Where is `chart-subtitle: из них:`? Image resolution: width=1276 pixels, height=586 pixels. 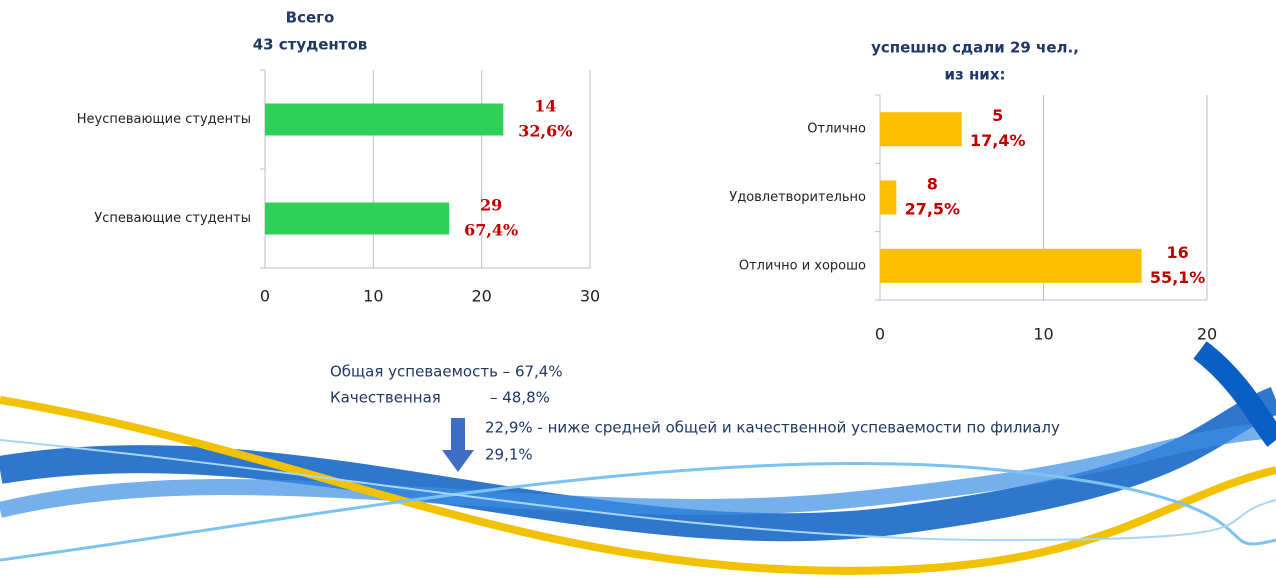 chart-subtitle: из них: is located at coordinates (975, 75).